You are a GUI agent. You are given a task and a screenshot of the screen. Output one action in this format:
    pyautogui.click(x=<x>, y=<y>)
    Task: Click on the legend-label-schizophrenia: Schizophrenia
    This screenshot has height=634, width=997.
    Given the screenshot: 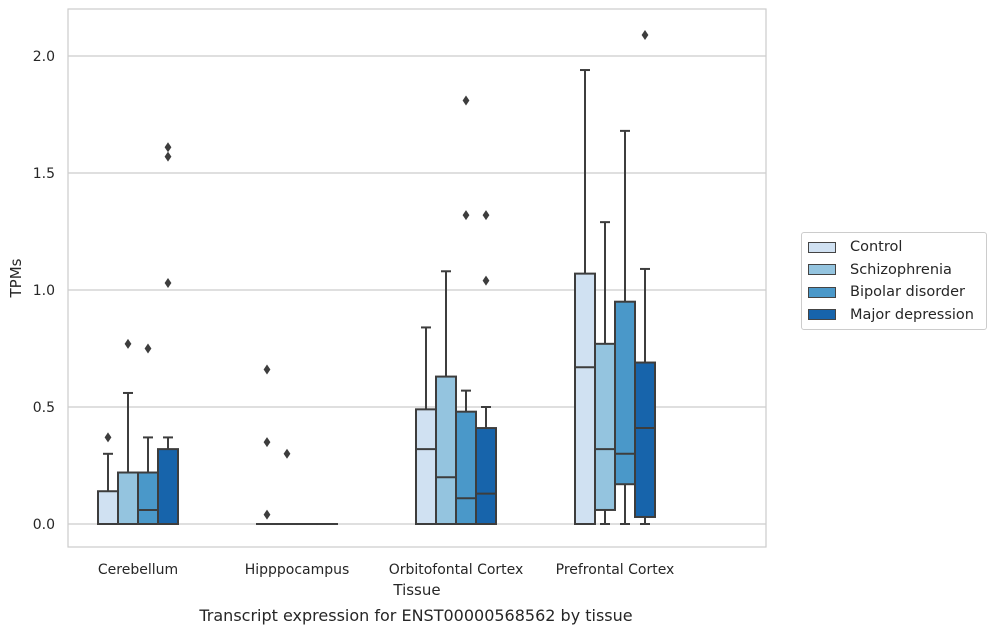 What is the action you would take?
    pyautogui.click(x=901, y=269)
    